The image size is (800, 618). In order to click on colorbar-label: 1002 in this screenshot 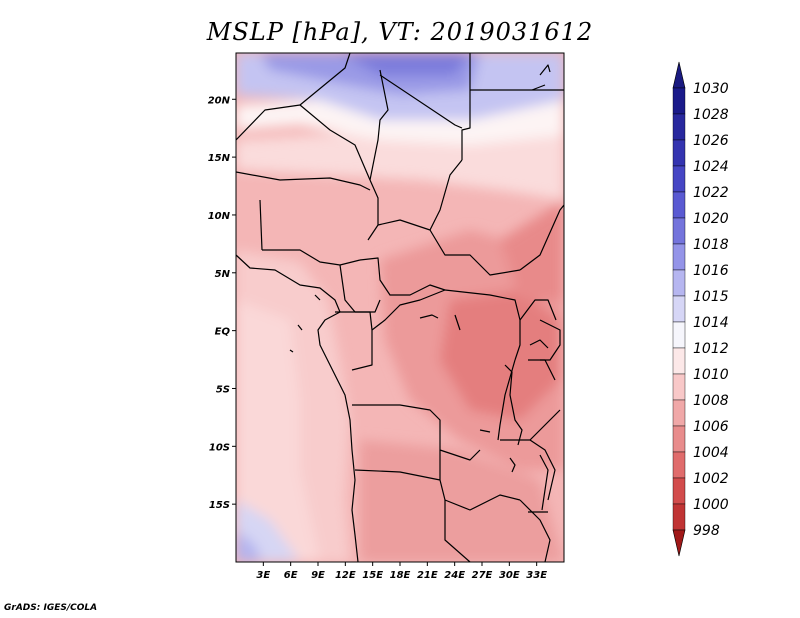, I will do `click(711, 479)`.